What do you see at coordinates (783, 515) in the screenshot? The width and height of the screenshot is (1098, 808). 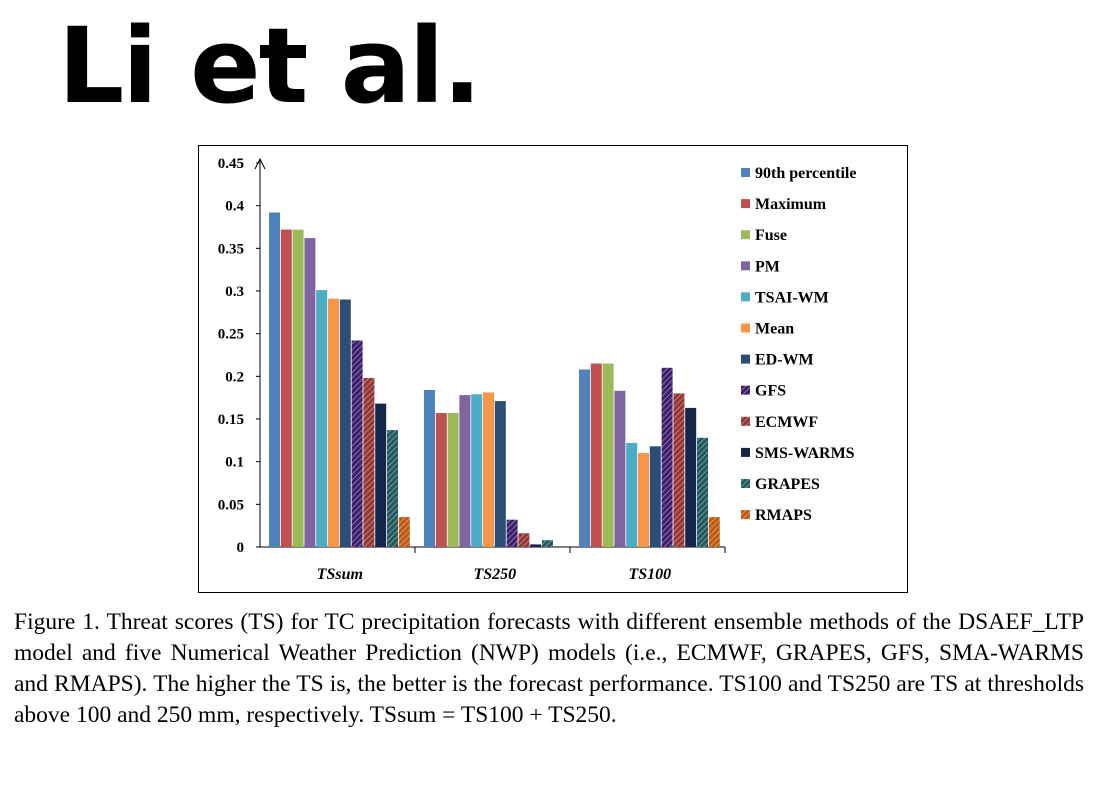 I see `legend-label-rmaps: RMAPS` at bounding box center [783, 515].